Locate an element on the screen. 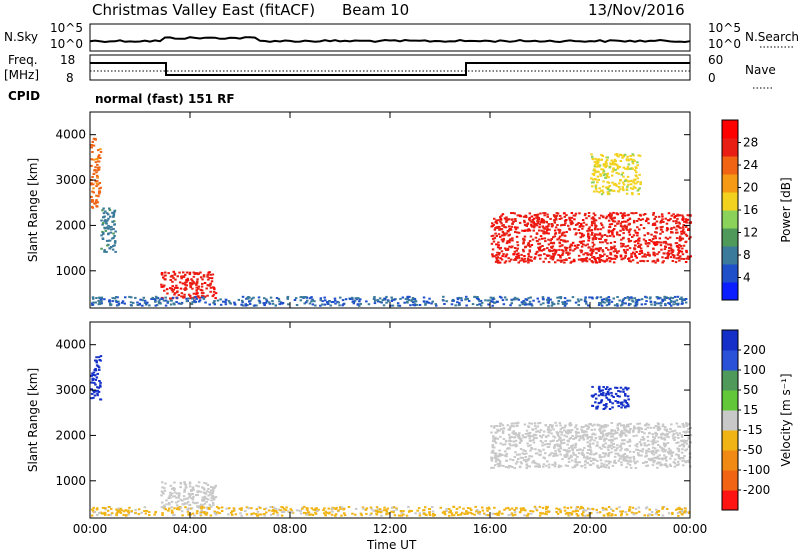 This screenshot has width=800, height=554. nsky-tick-high: 10^5 is located at coordinates (66, 28).